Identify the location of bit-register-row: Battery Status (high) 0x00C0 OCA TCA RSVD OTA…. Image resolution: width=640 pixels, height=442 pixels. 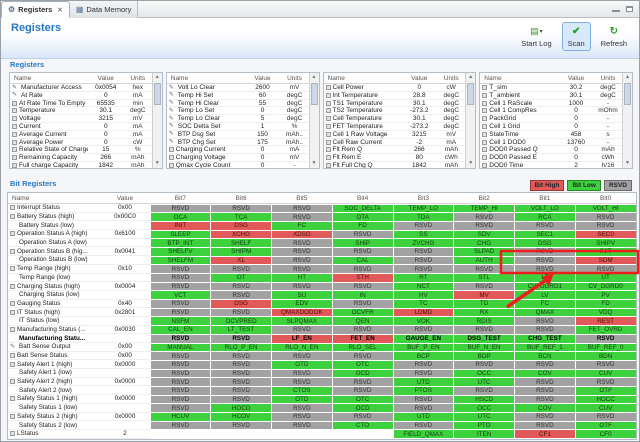
(322, 217).